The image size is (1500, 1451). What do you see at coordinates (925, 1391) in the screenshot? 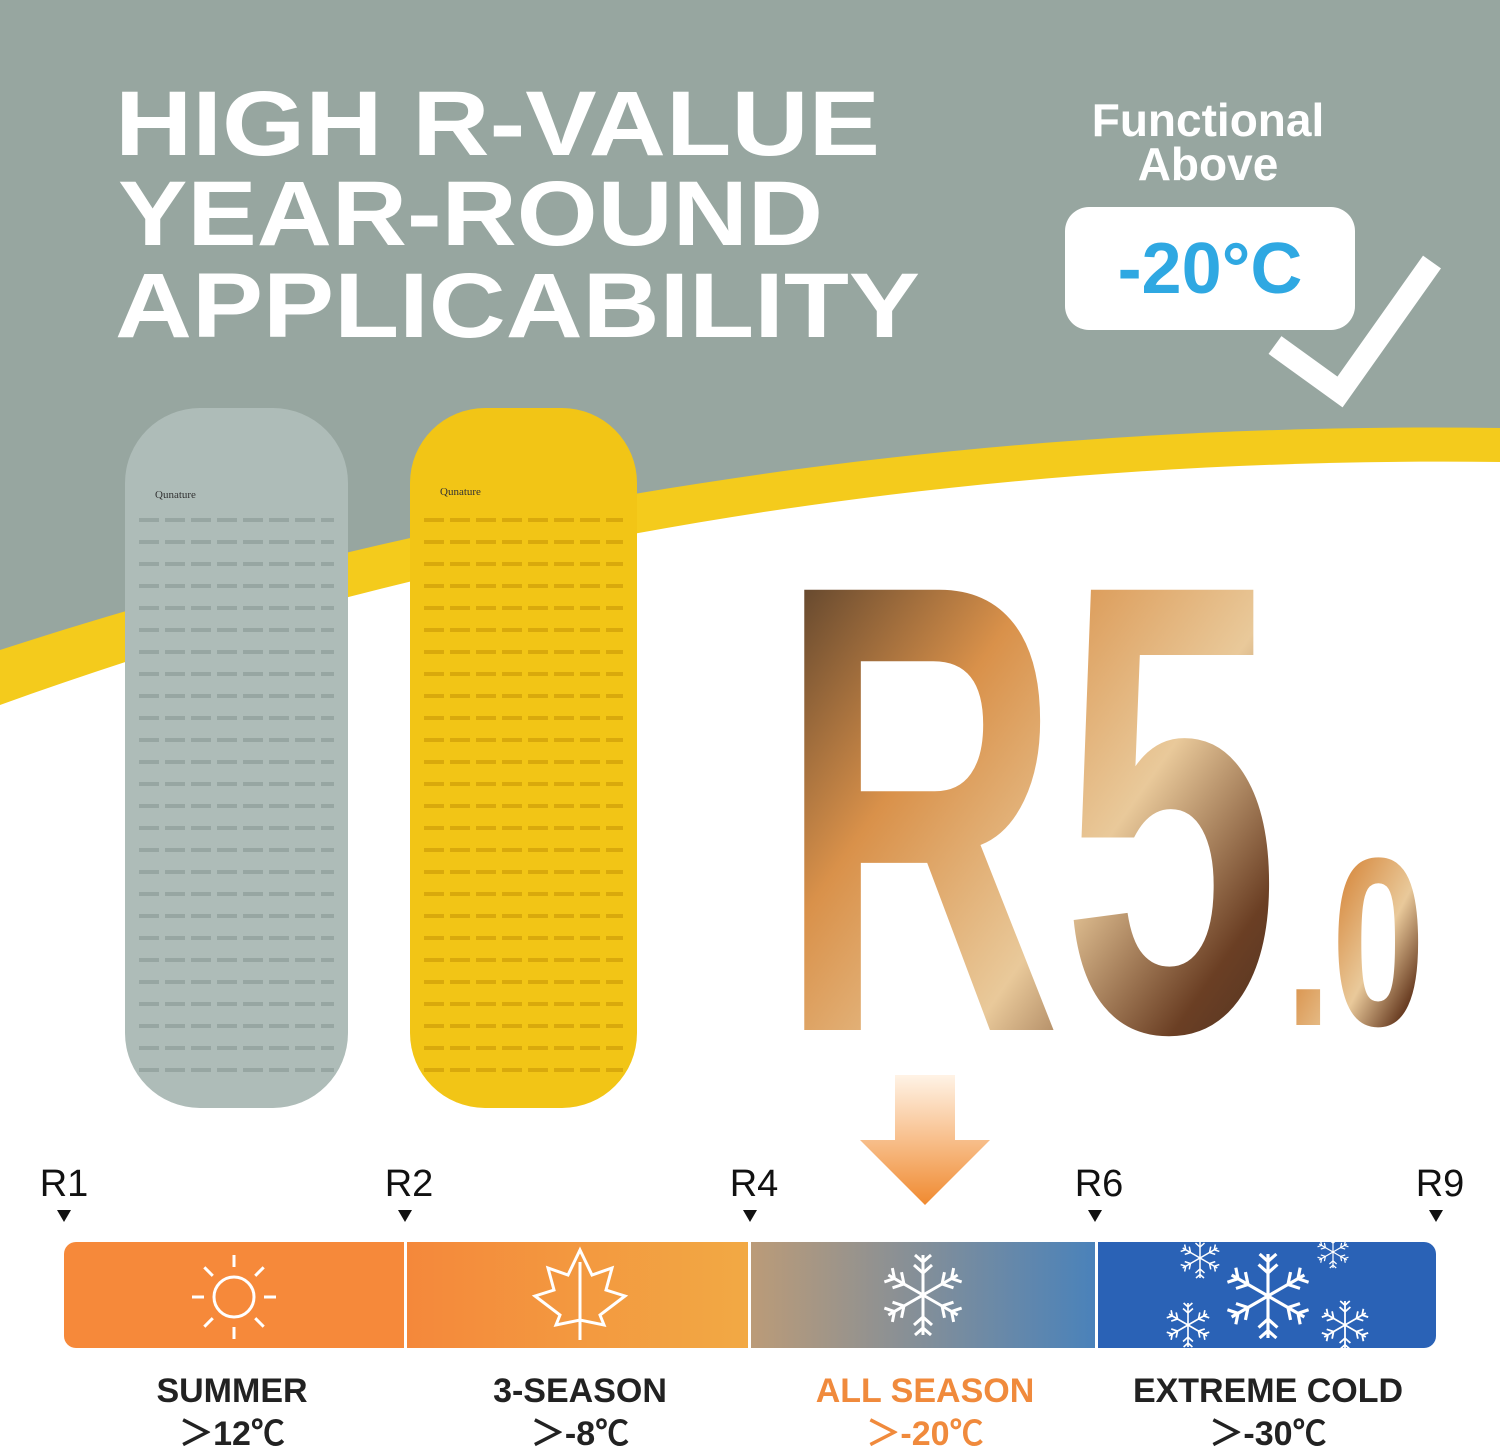
I see `segment-name: ALL SEASON` at bounding box center [925, 1391].